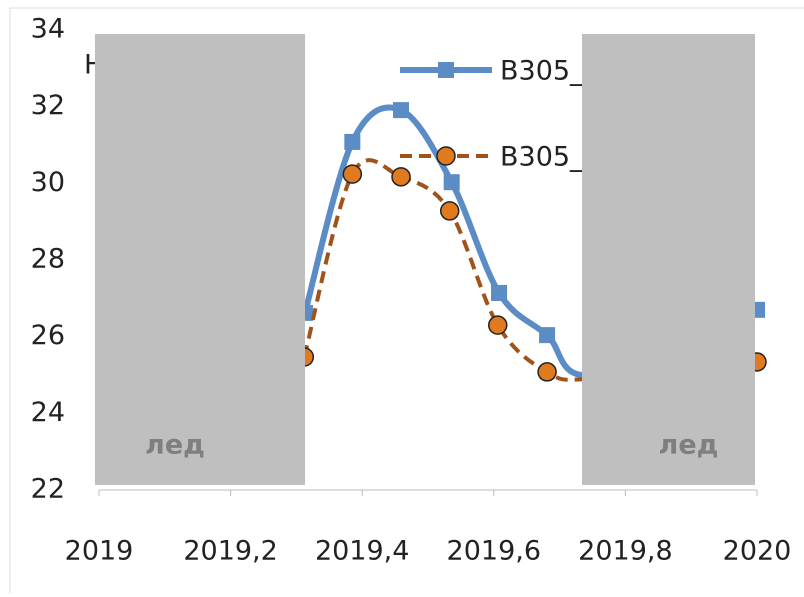 The height and width of the screenshot is (597, 804). I want to click on y-tick-label: 22, so click(48, 489).